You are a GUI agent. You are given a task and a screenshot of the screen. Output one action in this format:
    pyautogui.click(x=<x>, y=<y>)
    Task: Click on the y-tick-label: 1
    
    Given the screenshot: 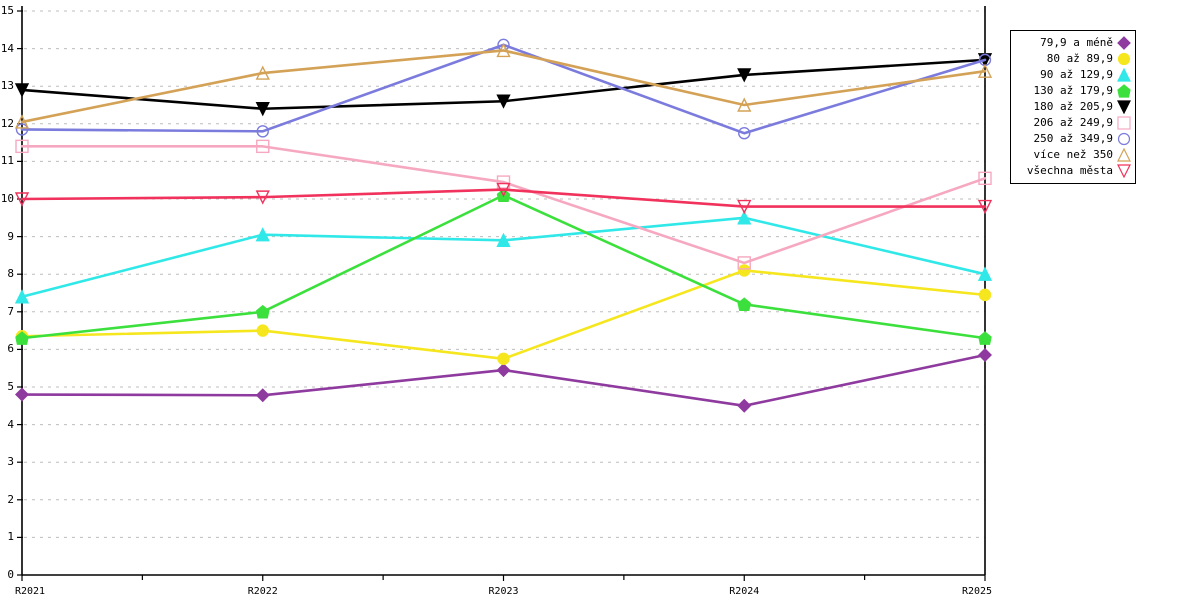 What is the action you would take?
    pyautogui.click(x=10, y=537)
    